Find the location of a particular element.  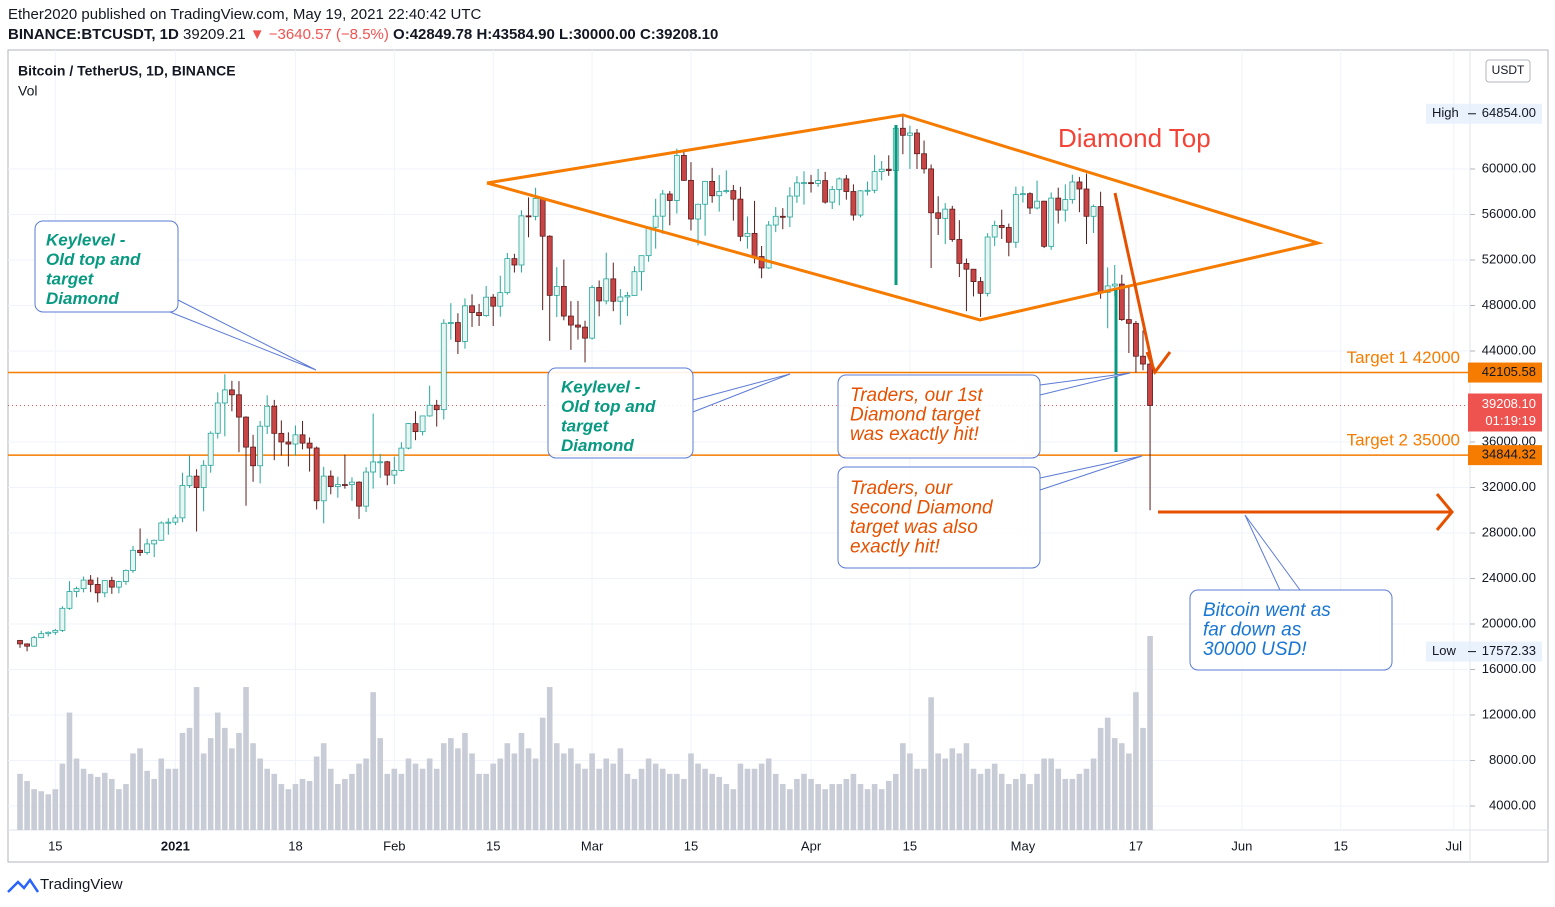

y-tick-label: 52000.00 is located at coordinates (1509, 258).